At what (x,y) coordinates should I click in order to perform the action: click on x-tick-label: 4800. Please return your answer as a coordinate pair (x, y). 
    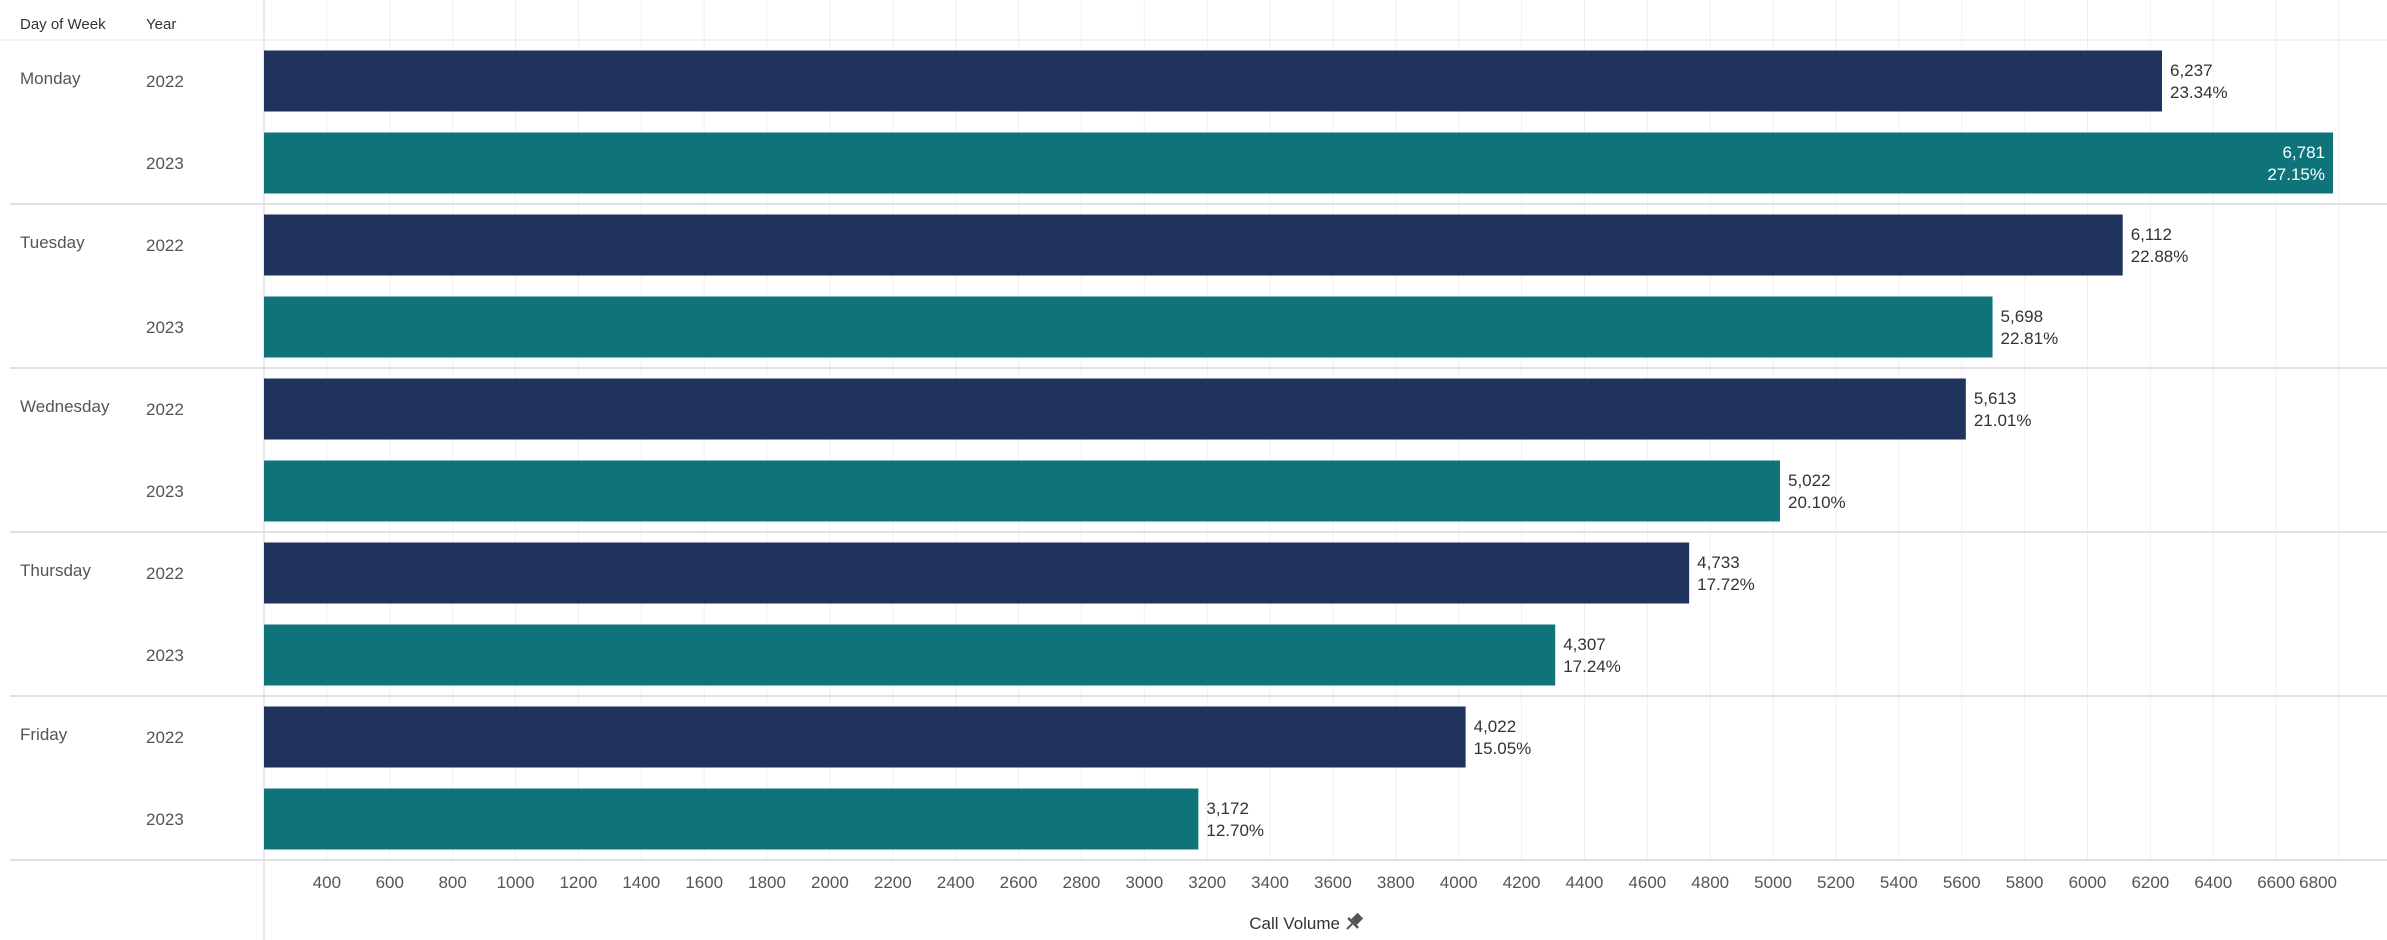
    Looking at the image, I should click on (1710, 882).